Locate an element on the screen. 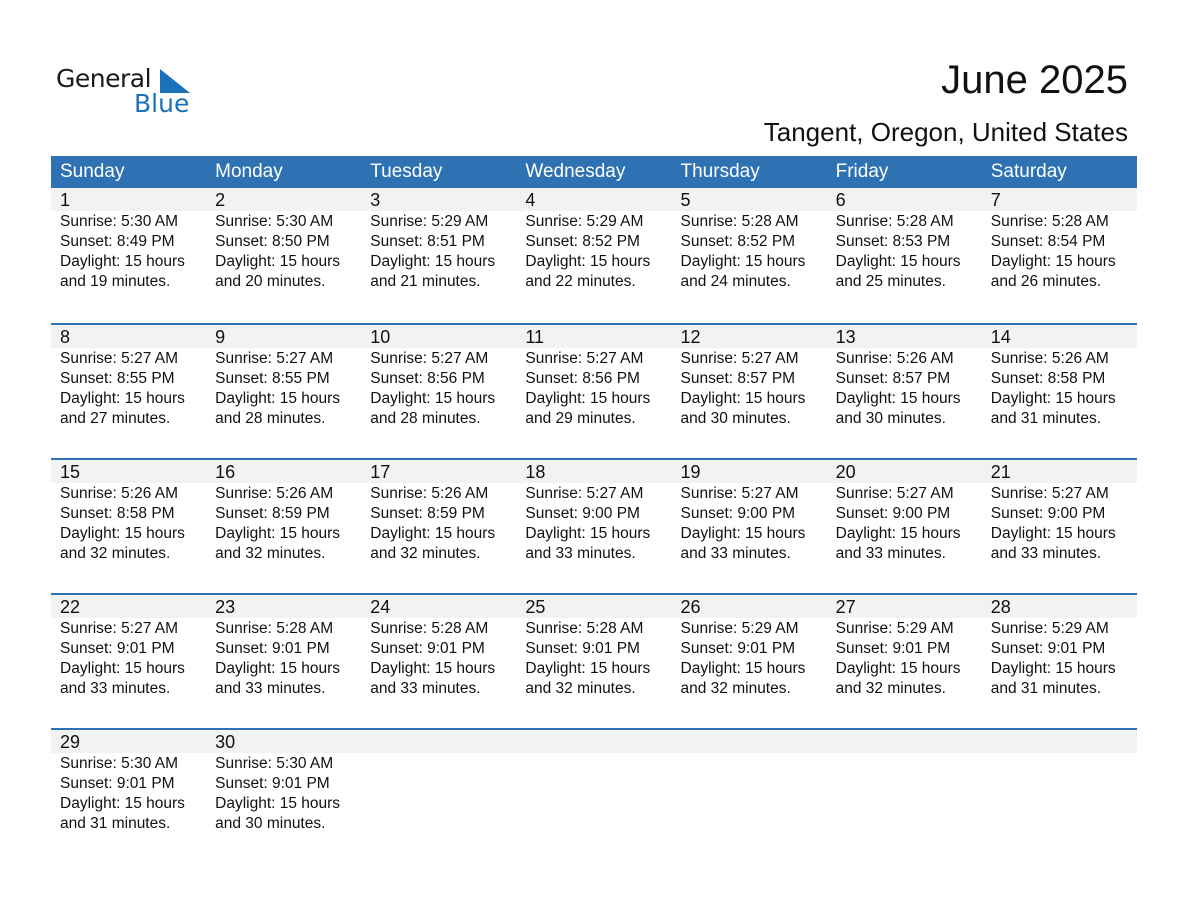 The width and height of the screenshot is (1188, 918). weekday-sunday: Sunday is located at coordinates (92, 171).